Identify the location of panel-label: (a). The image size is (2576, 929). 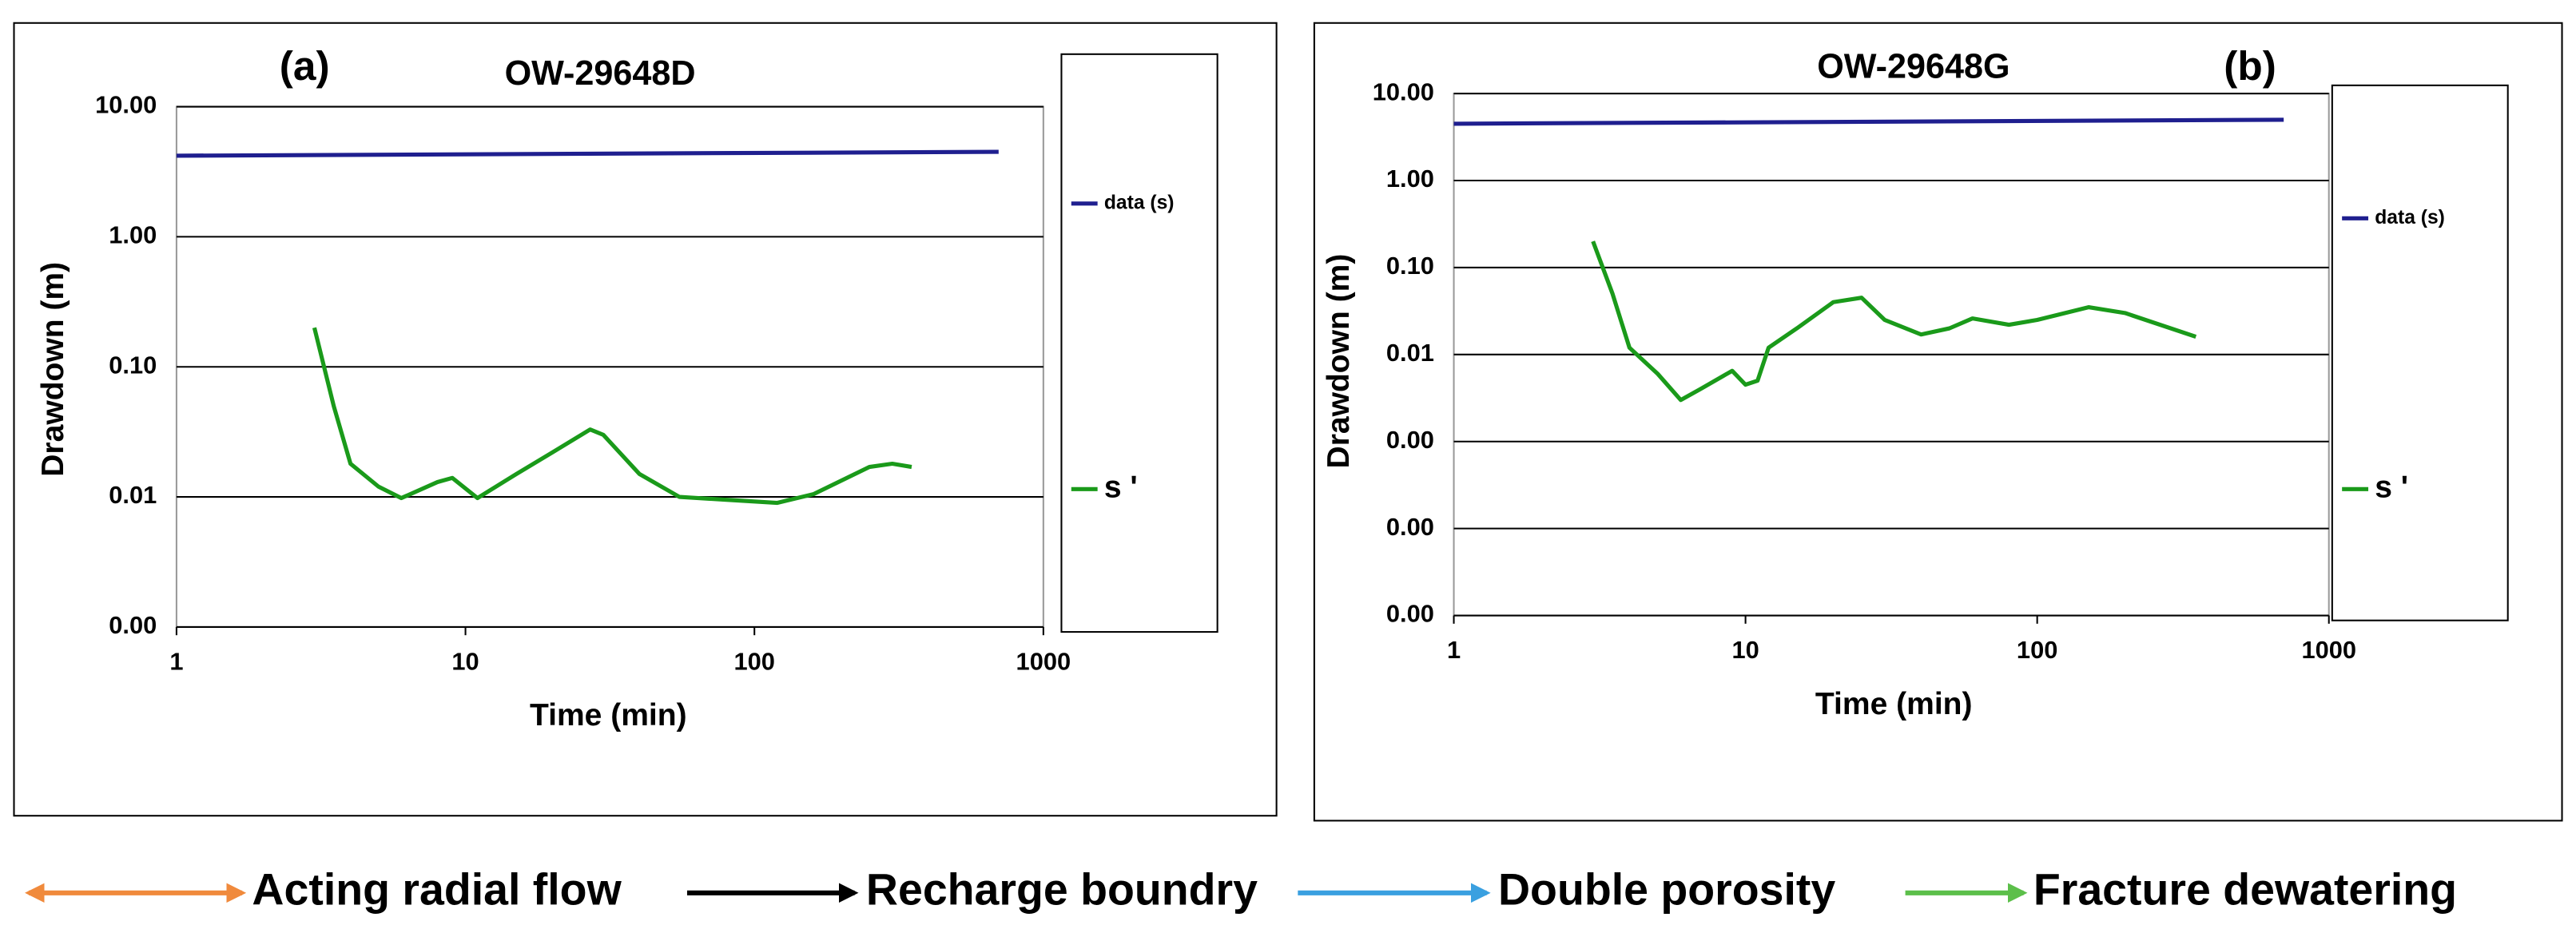
(305, 66).